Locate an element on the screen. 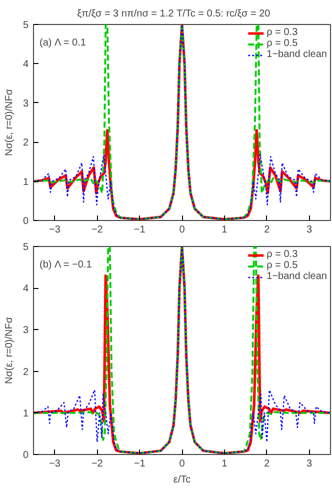 The height and width of the screenshot is (490, 332). annotation: (a) Λ = 0.1 is located at coordinates (63, 43).